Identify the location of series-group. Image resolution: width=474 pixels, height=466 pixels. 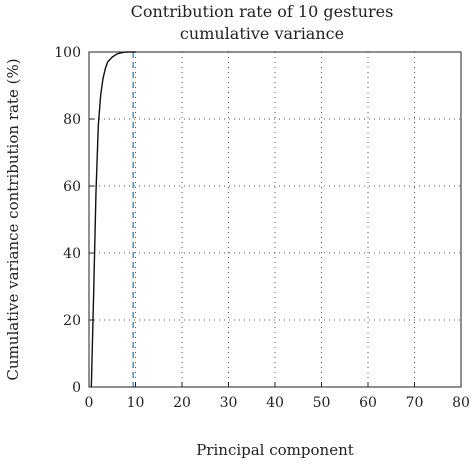
(113, 219).